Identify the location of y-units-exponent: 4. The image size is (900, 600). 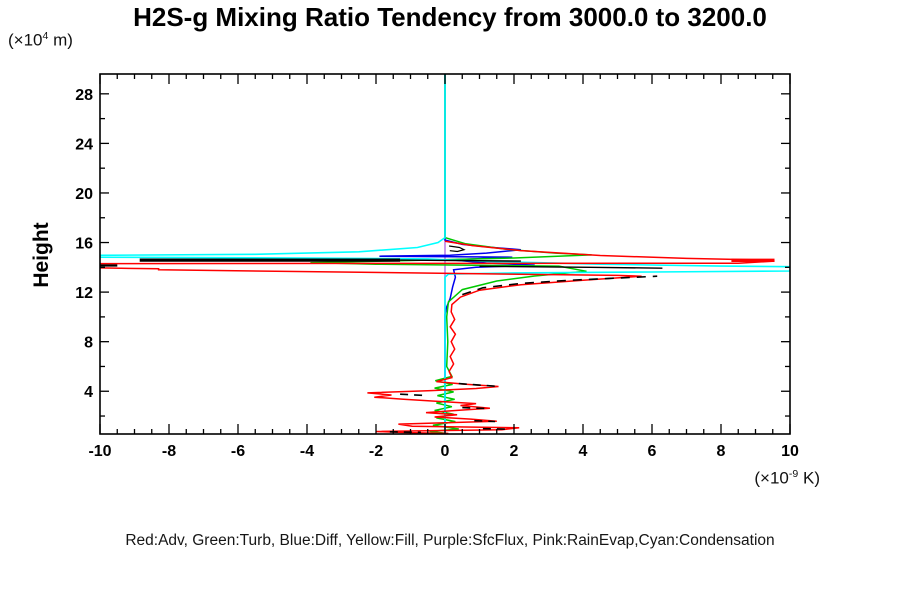
(45, 36).